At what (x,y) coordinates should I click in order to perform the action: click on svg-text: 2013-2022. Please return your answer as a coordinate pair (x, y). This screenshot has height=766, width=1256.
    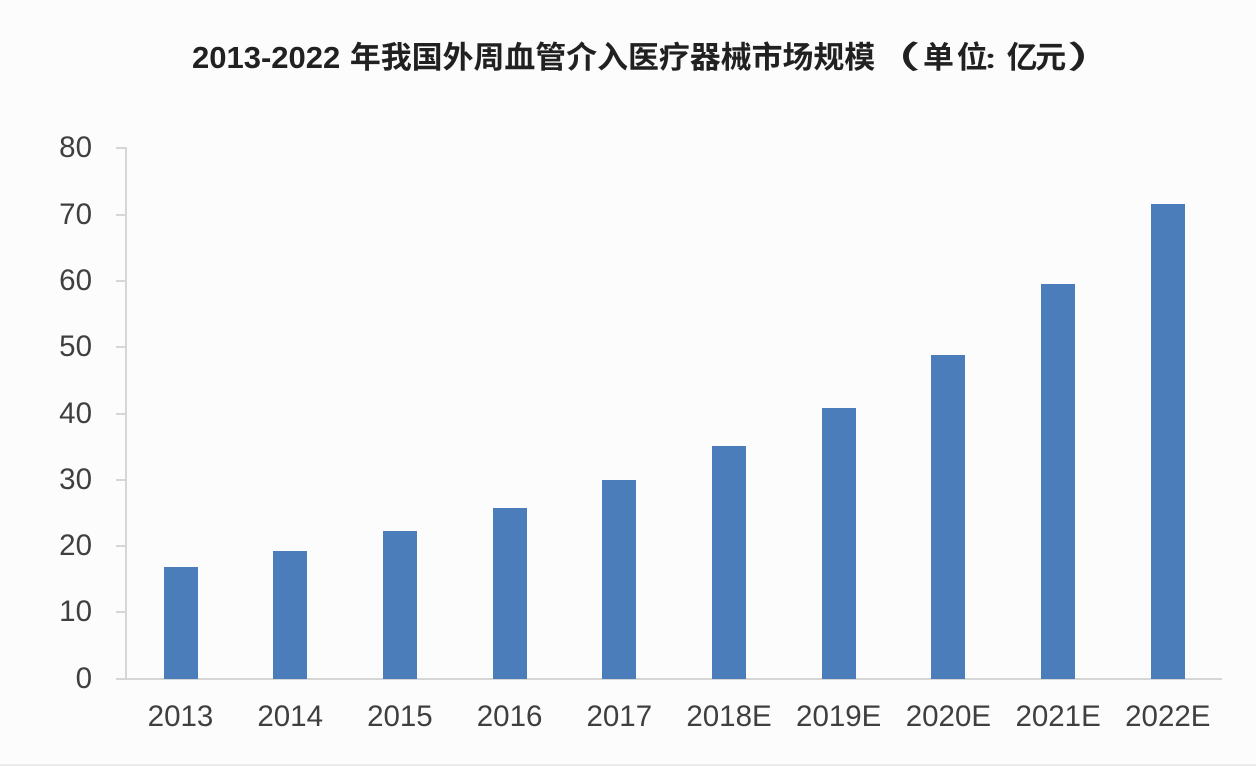
    Looking at the image, I should click on (266, 57).